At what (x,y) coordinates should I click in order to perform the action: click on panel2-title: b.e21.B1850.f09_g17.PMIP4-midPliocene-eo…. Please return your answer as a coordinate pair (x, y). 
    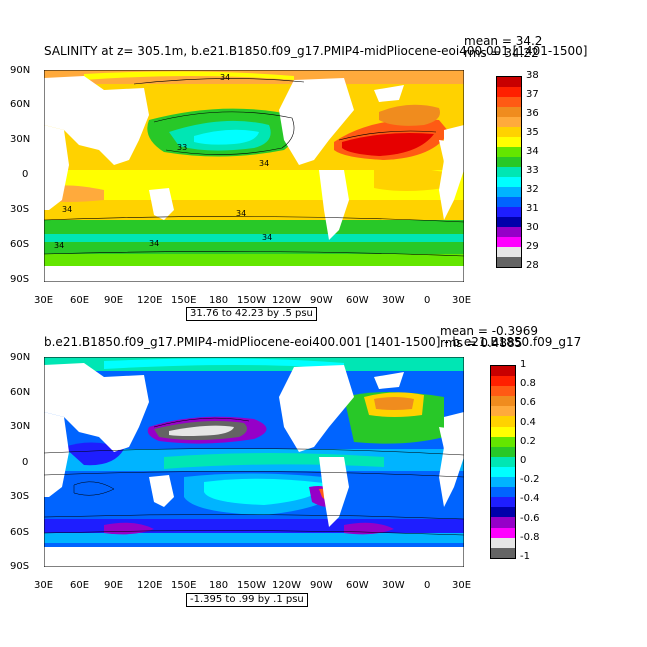
    Looking at the image, I should click on (313, 342).